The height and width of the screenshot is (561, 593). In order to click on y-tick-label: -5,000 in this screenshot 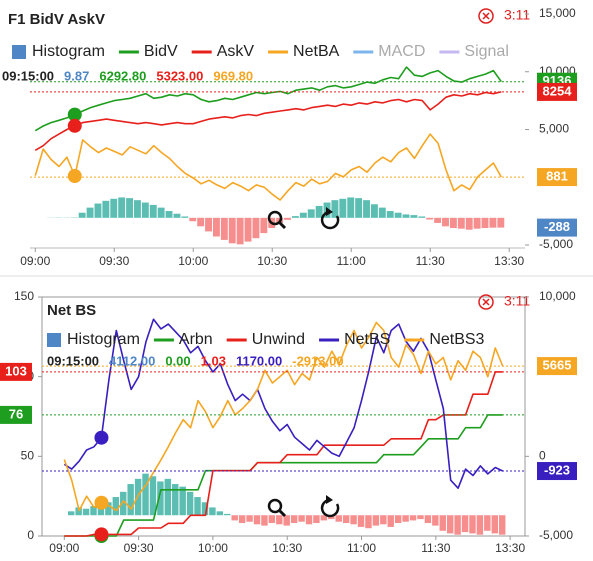, I will do `click(556, 535)`.